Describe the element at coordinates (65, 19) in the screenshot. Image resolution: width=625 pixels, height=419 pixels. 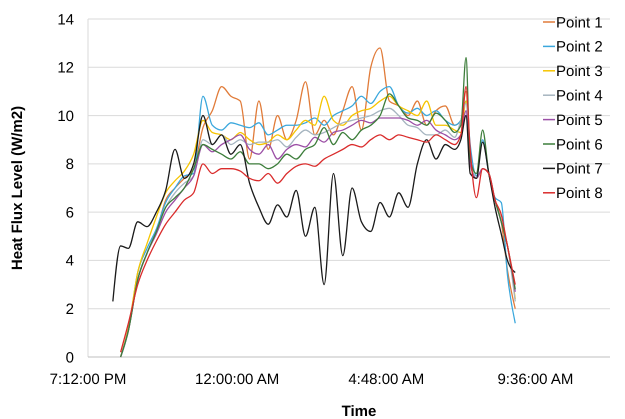
I see `y-tick-label: 14` at that location.